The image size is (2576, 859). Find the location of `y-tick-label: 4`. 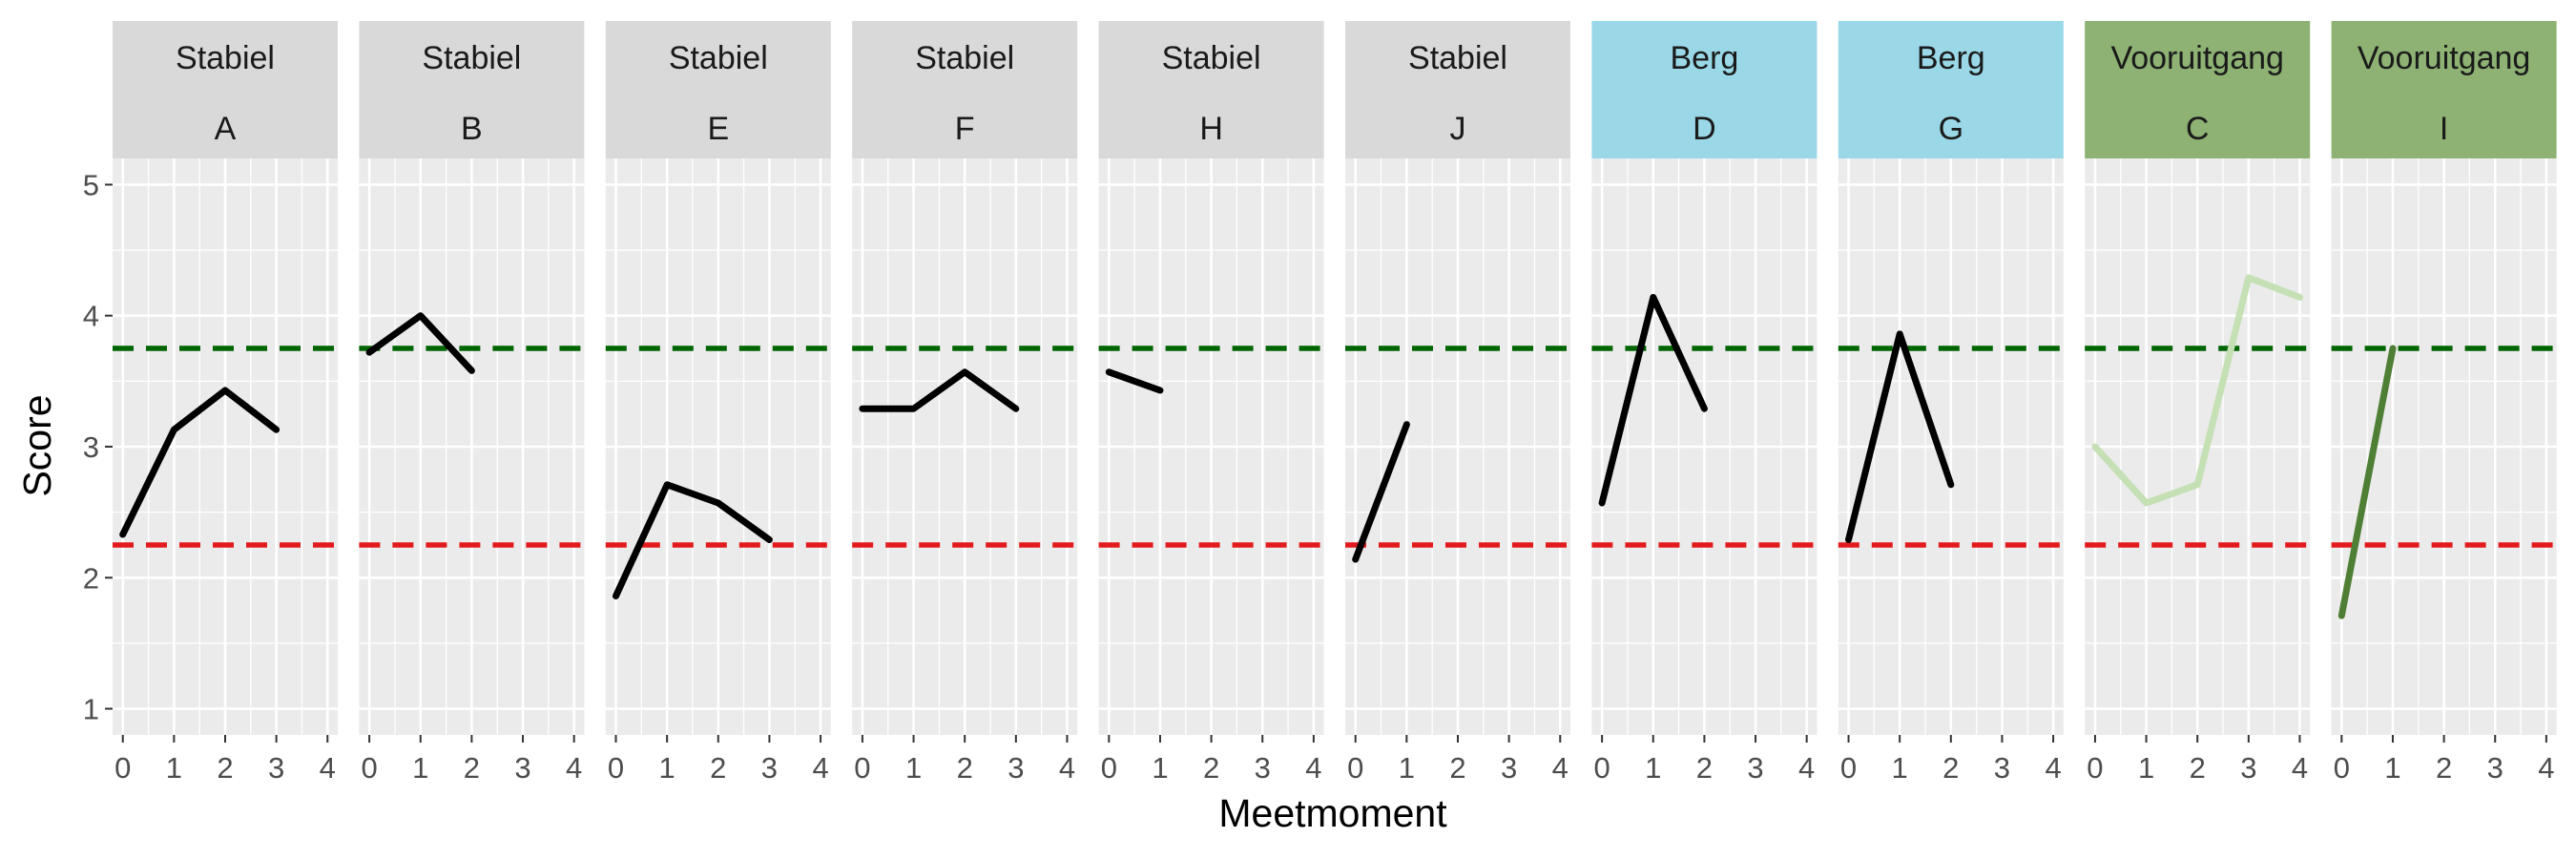

y-tick-label: 4 is located at coordinates (91, 316).